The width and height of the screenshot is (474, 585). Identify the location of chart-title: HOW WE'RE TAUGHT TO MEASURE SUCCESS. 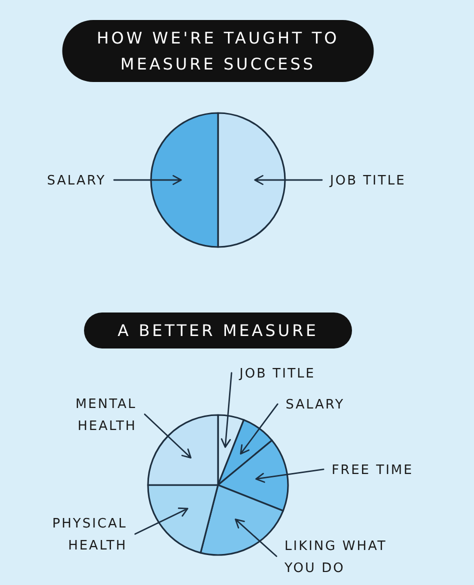
(218, 51).